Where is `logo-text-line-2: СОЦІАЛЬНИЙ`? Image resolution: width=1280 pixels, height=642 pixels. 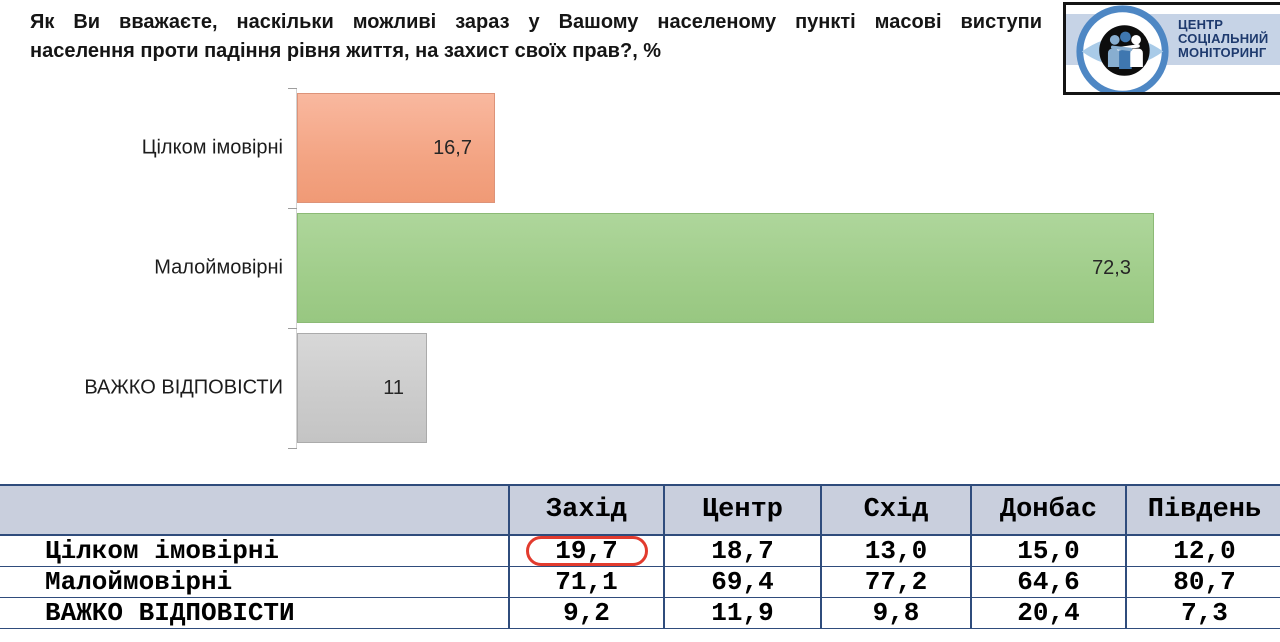 logo-text-line-2: СОЦІАЛЬНИЙ is located at coordinates (1223, 38).